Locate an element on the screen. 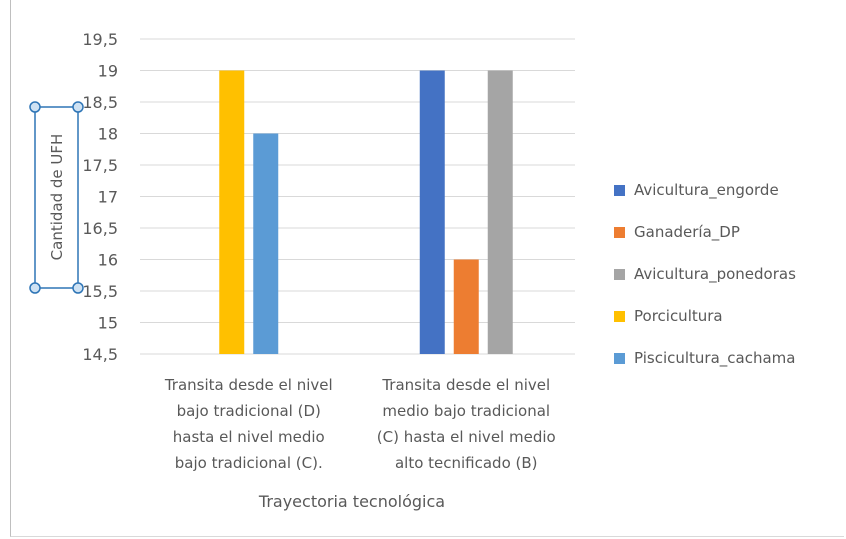  x-category-label-line: (C) hasta el nivel medio is located at coordinates (466, 437).